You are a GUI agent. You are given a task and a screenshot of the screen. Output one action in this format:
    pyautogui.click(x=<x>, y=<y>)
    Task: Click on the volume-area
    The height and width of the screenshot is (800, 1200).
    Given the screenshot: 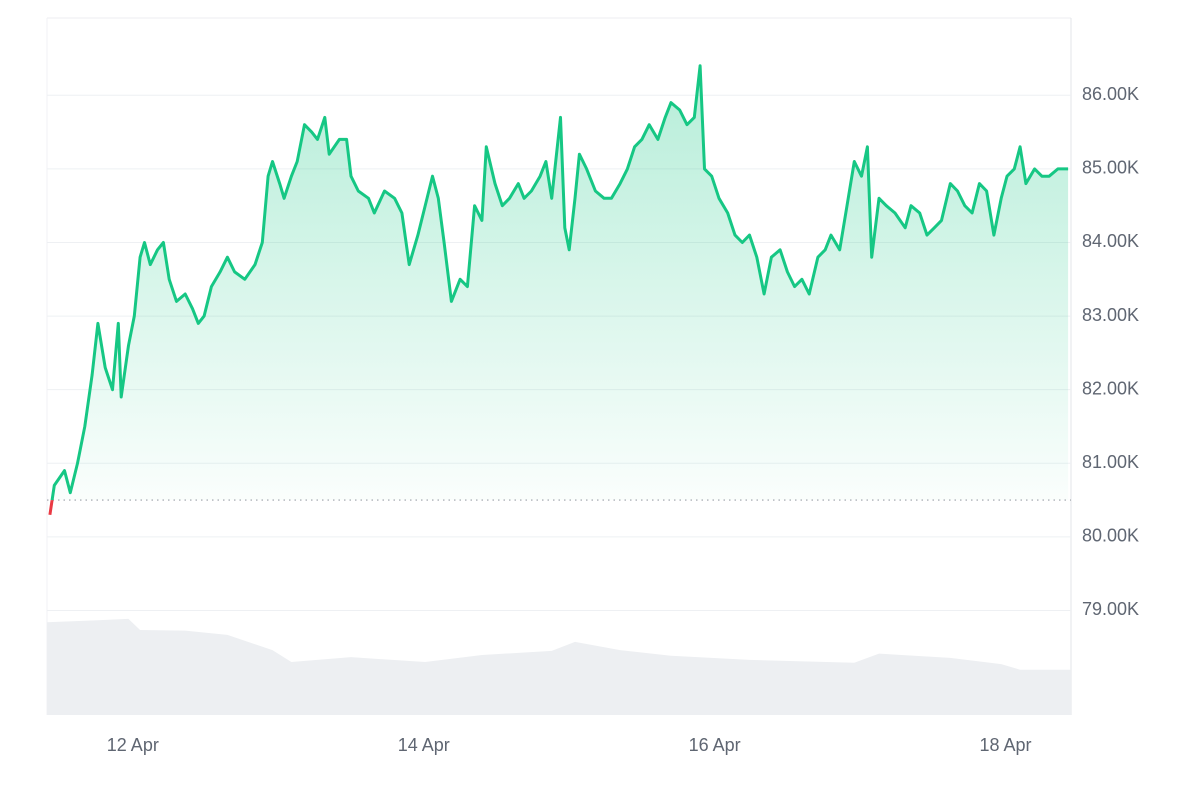 What is the action you would take?
    pyautogui.click(x=559, y=666)
    